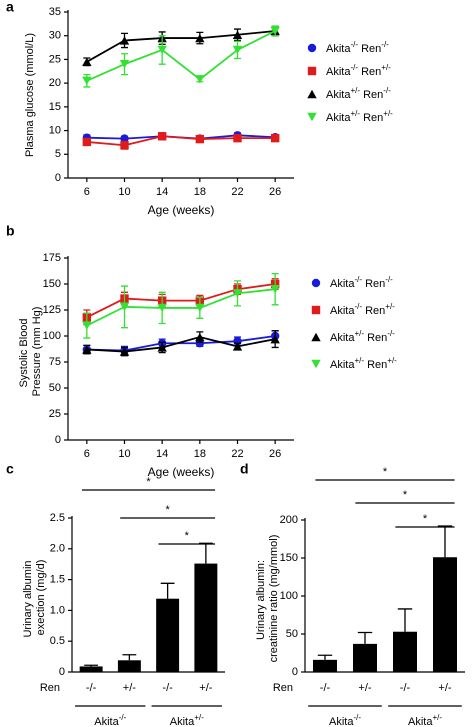  I want to click on y-tick-label: 10, so click(55, 130).